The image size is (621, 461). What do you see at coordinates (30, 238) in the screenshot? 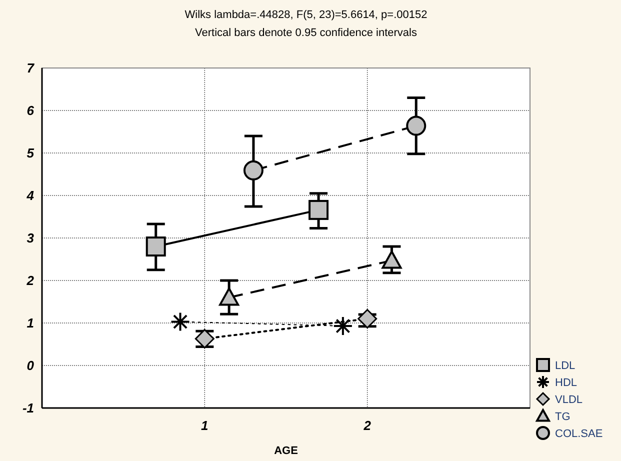
I see `y-tick-label: 3` at bounding box center [30, 238].